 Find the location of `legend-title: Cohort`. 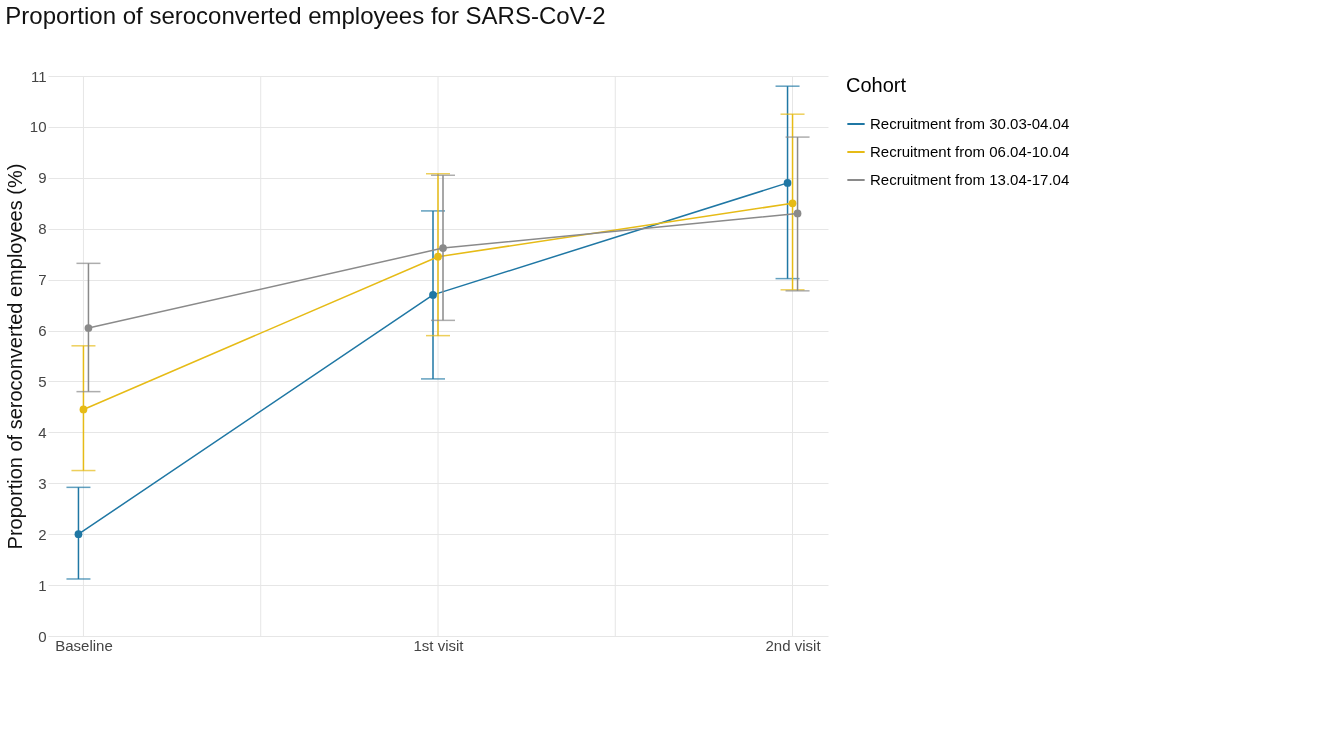

legend-title: Cohort is located at coordinates (876, 85).